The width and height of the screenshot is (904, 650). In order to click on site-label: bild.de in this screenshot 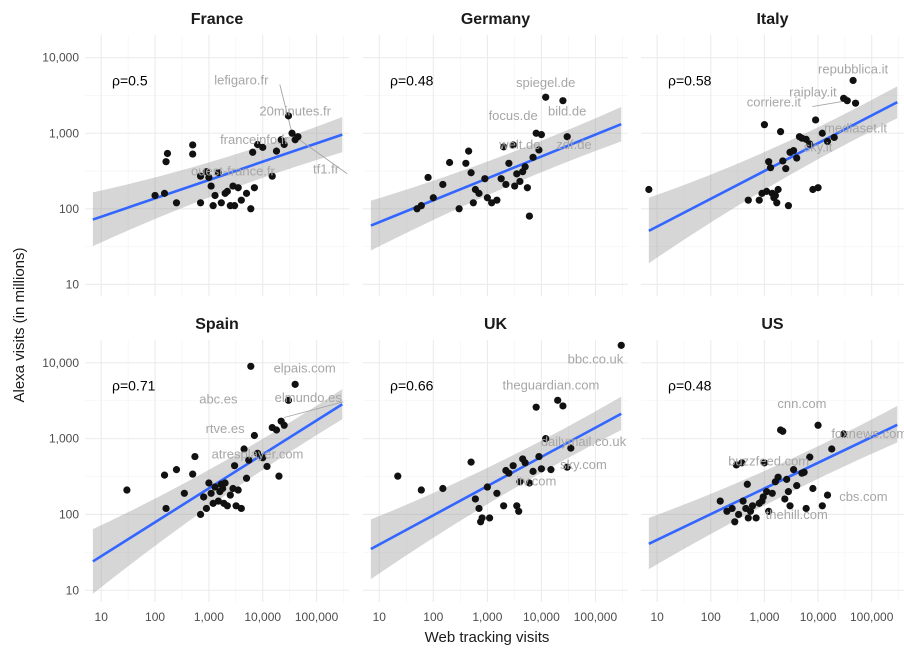, I will do `click(567, 110)`.